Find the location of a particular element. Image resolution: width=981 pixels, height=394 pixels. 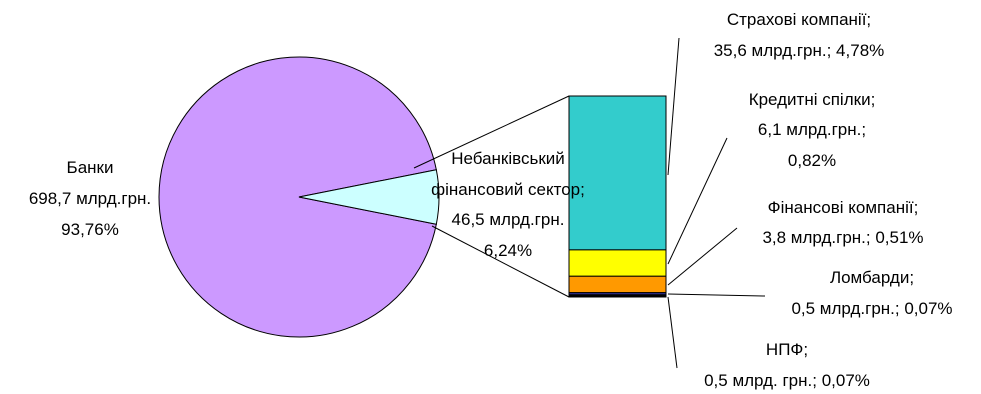

label-credit-unions-value: 6,1 млрд.грн.; is located at coordinates (812, 129).